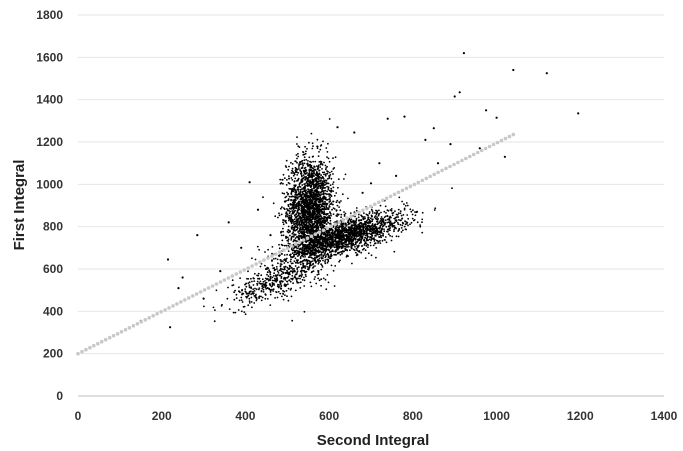 This screenshot has height=451, width=683. What do you see at coordinates (376, 416) in the screenshot?
I see `x-axis-tick-labels: 0 200 400 600 800 1000 1200 1400` at bounding box center [376, 416].